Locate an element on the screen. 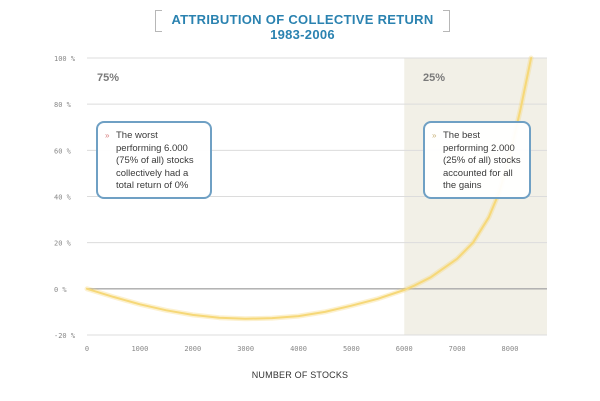  y-tick-label: 0 % is located at coordinates (60, 290).